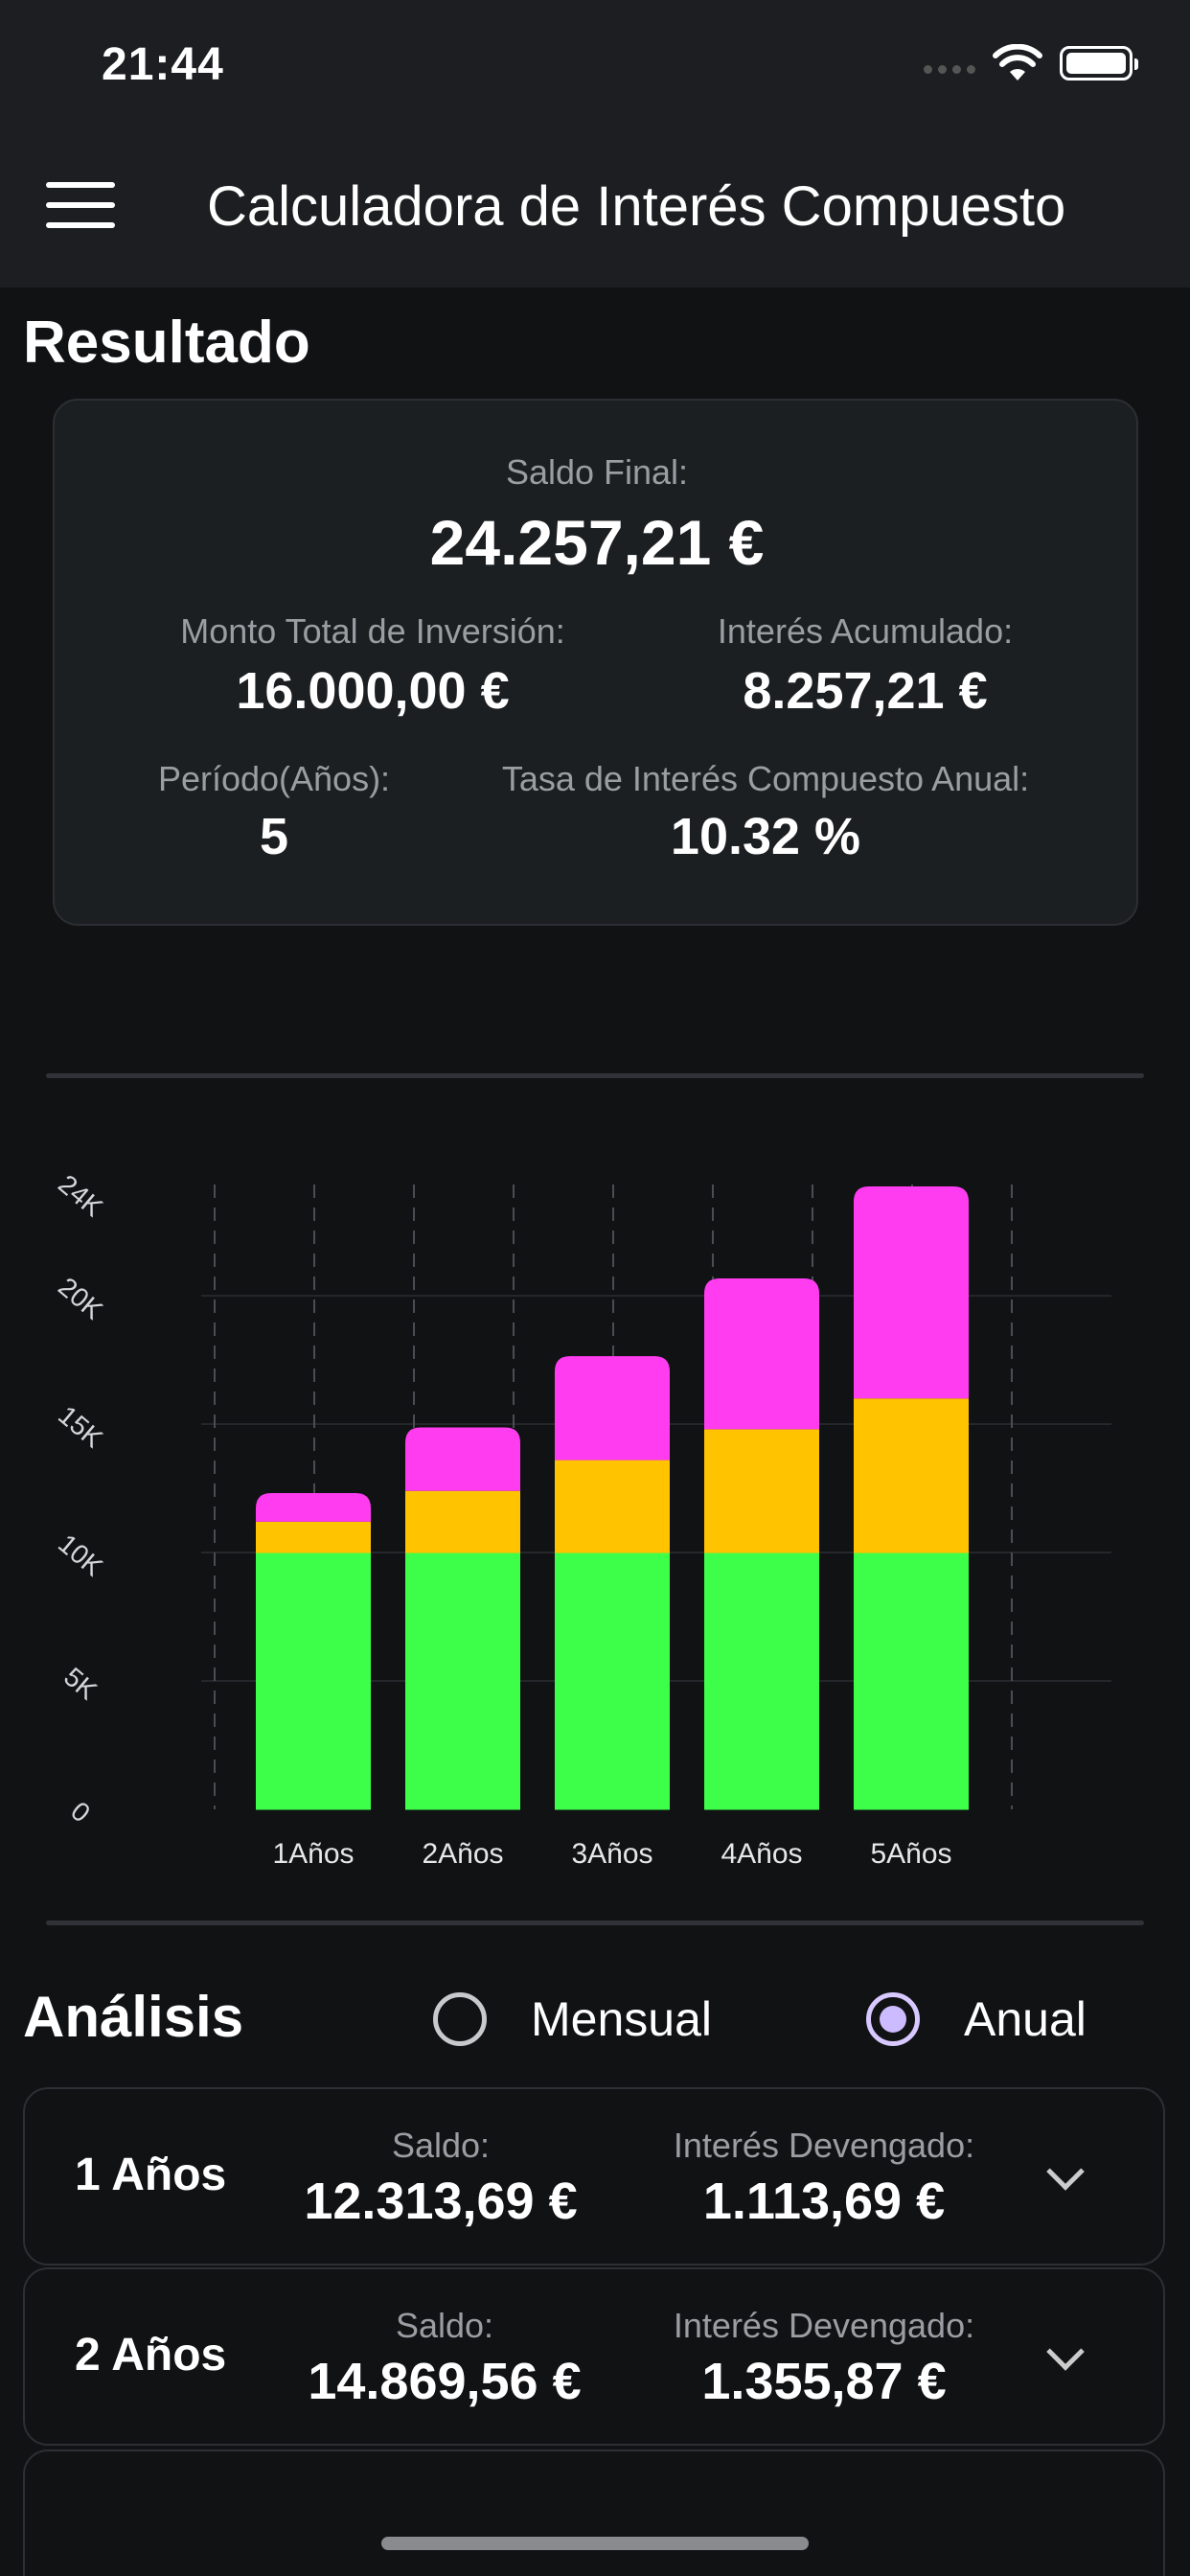 The width and height of the screenshot is (1190, 2576). Describe the element at coordinates (163, 64) in the screenshot. I see `status-time: 21:44` at that location.